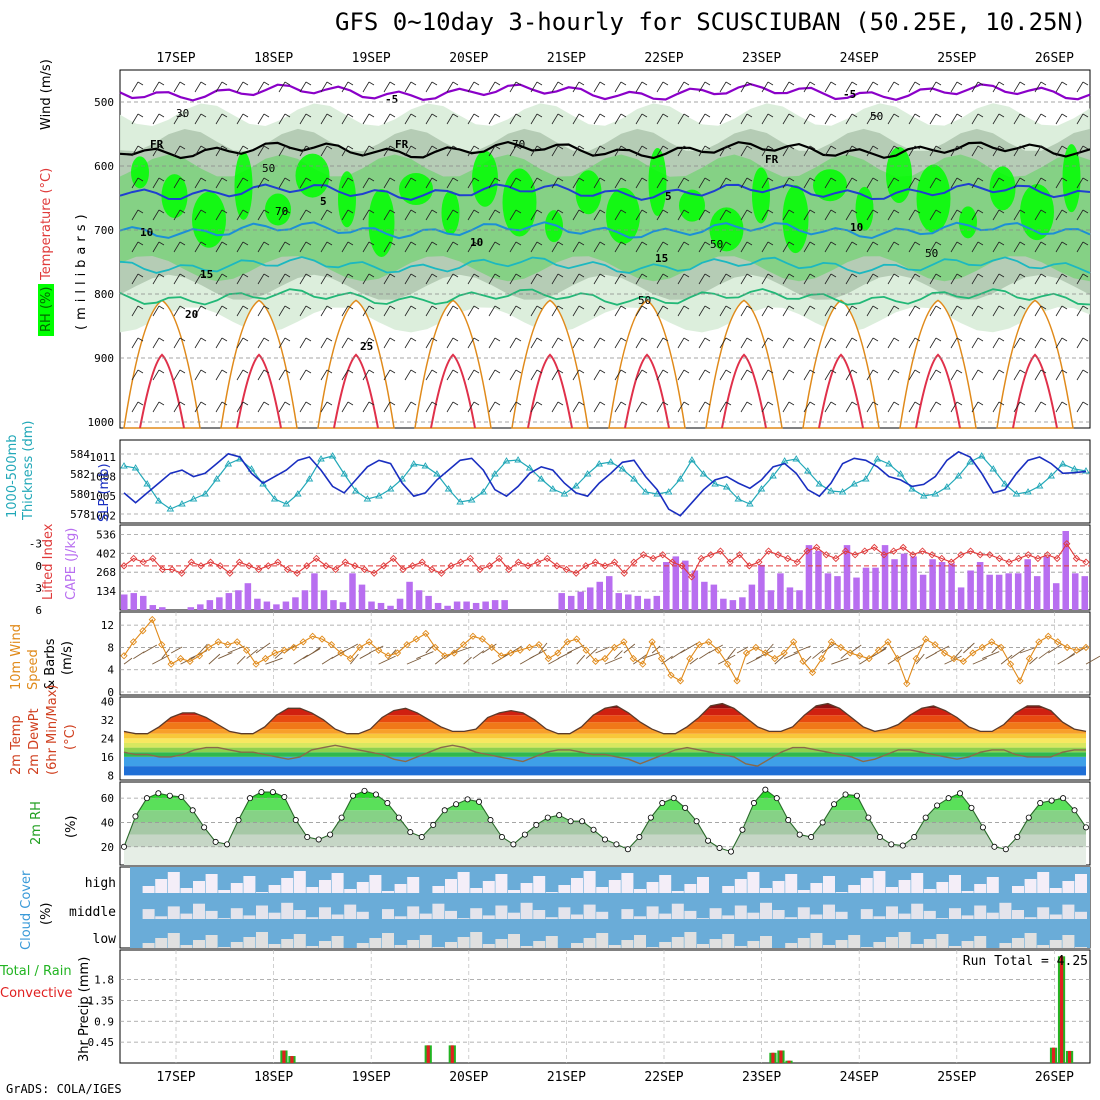 Image resolution: width=1100 pixels, height=1100 pixels. I want to click on warm-cone, so click(938, 364).